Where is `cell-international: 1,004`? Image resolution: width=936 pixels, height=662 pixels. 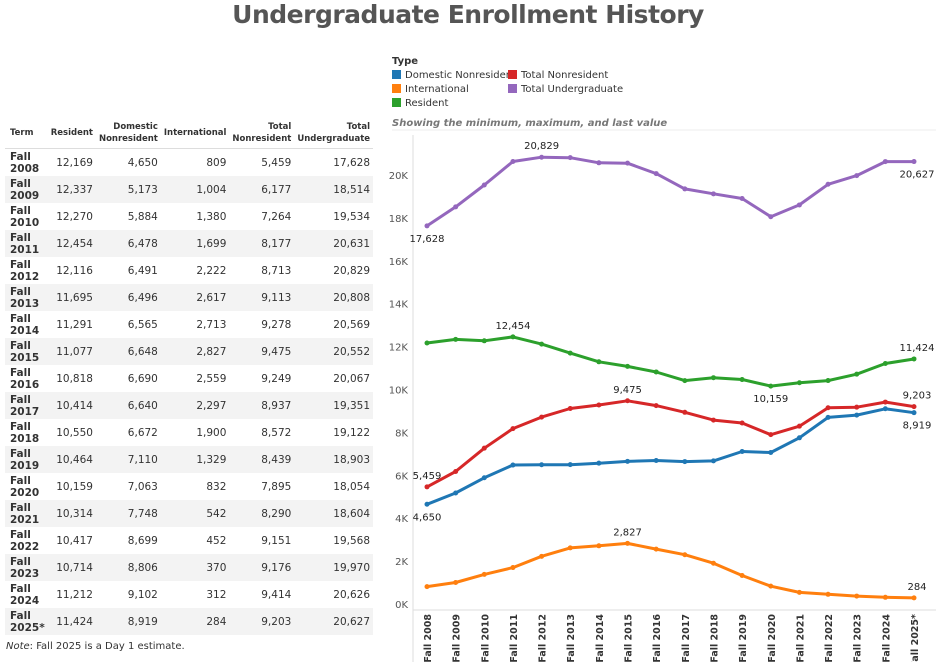
cell-international: 1,004 is located at coordinates (195, 189).